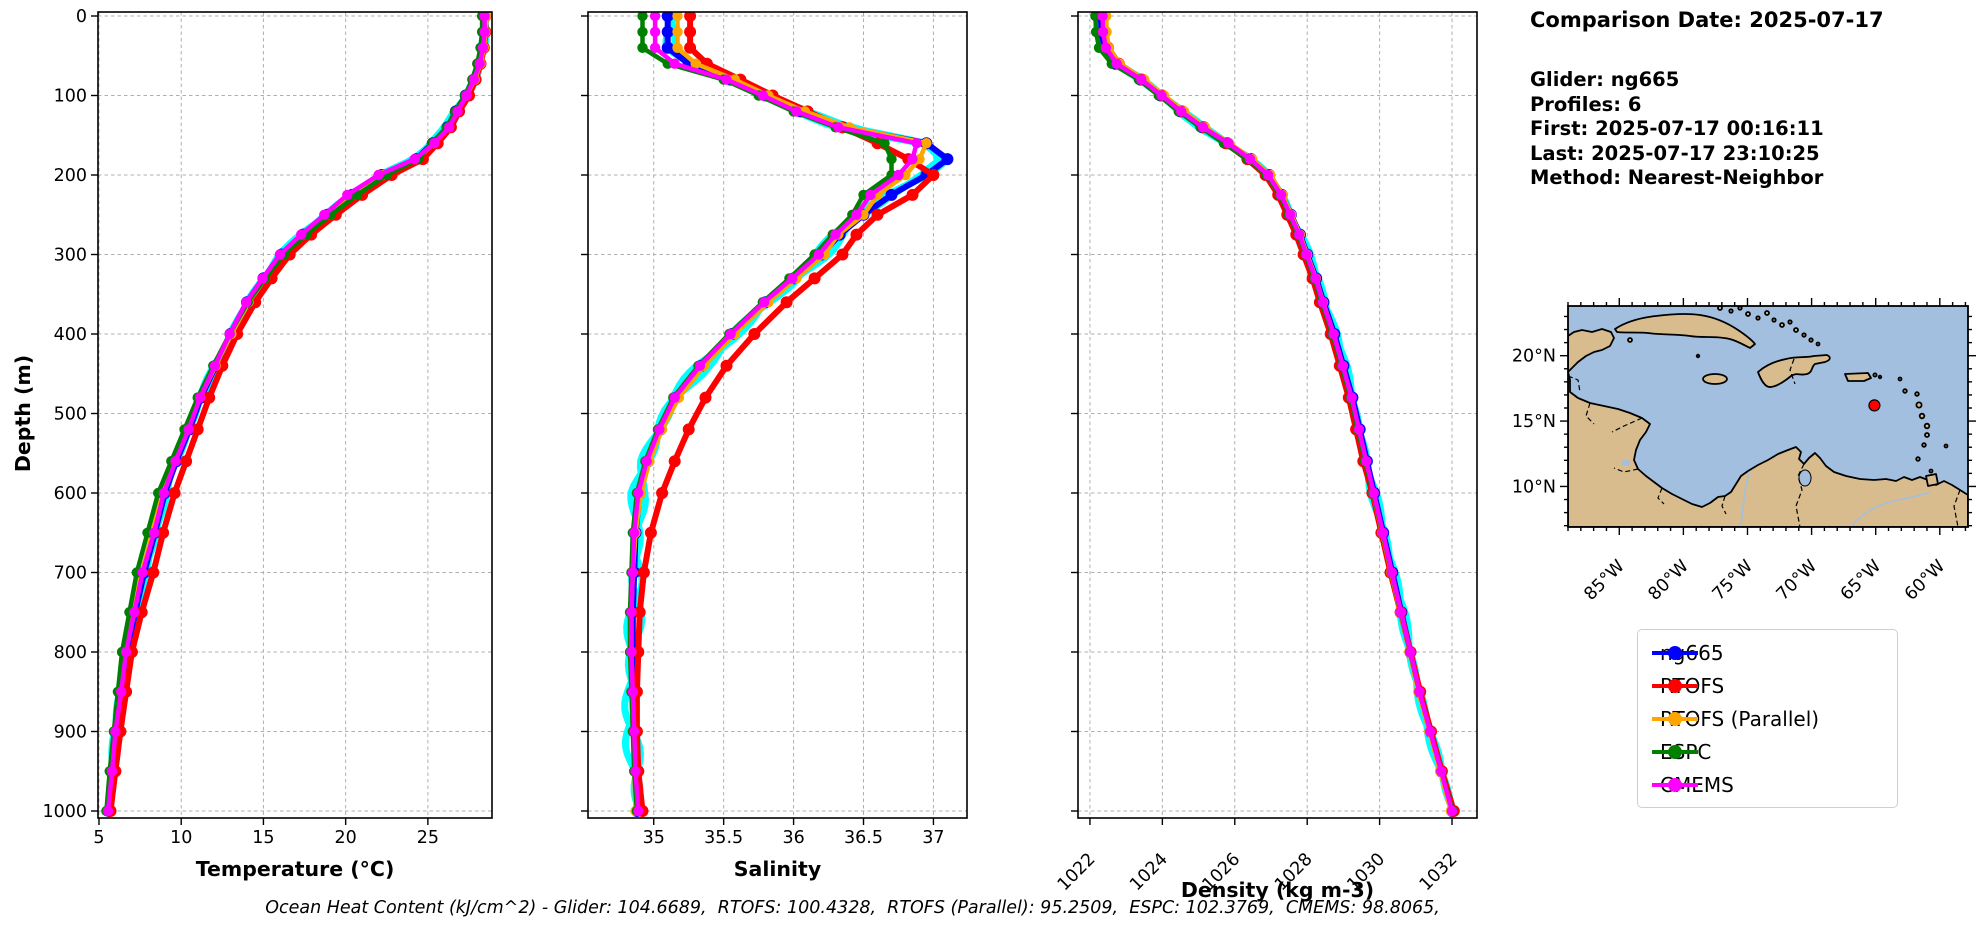  What do you see at coordinates (1805, 478) in the screenshot?
I see `lake-maracaibo` at bounding box center [1805, 478].